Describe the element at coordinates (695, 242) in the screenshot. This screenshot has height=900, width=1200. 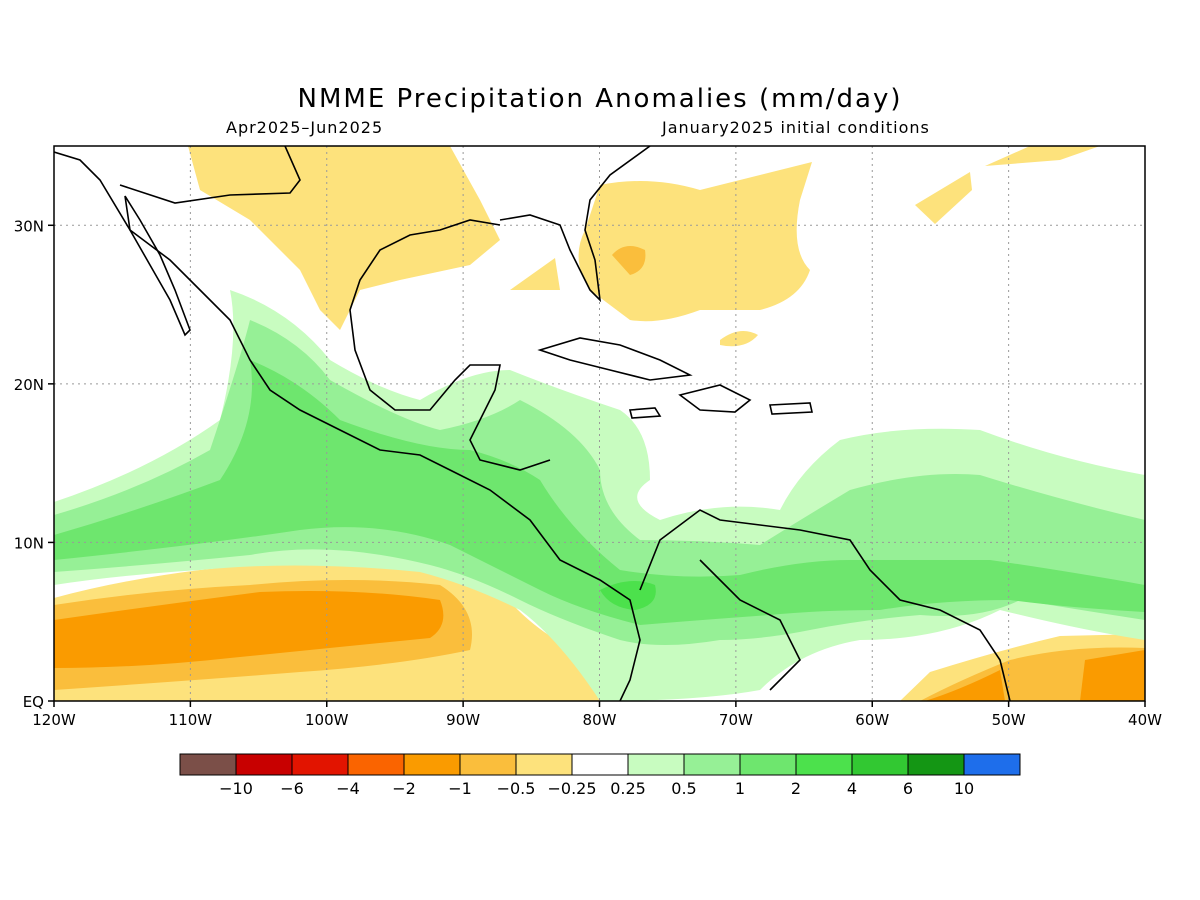
I see `dry-area-florida-atlantic` at that location.